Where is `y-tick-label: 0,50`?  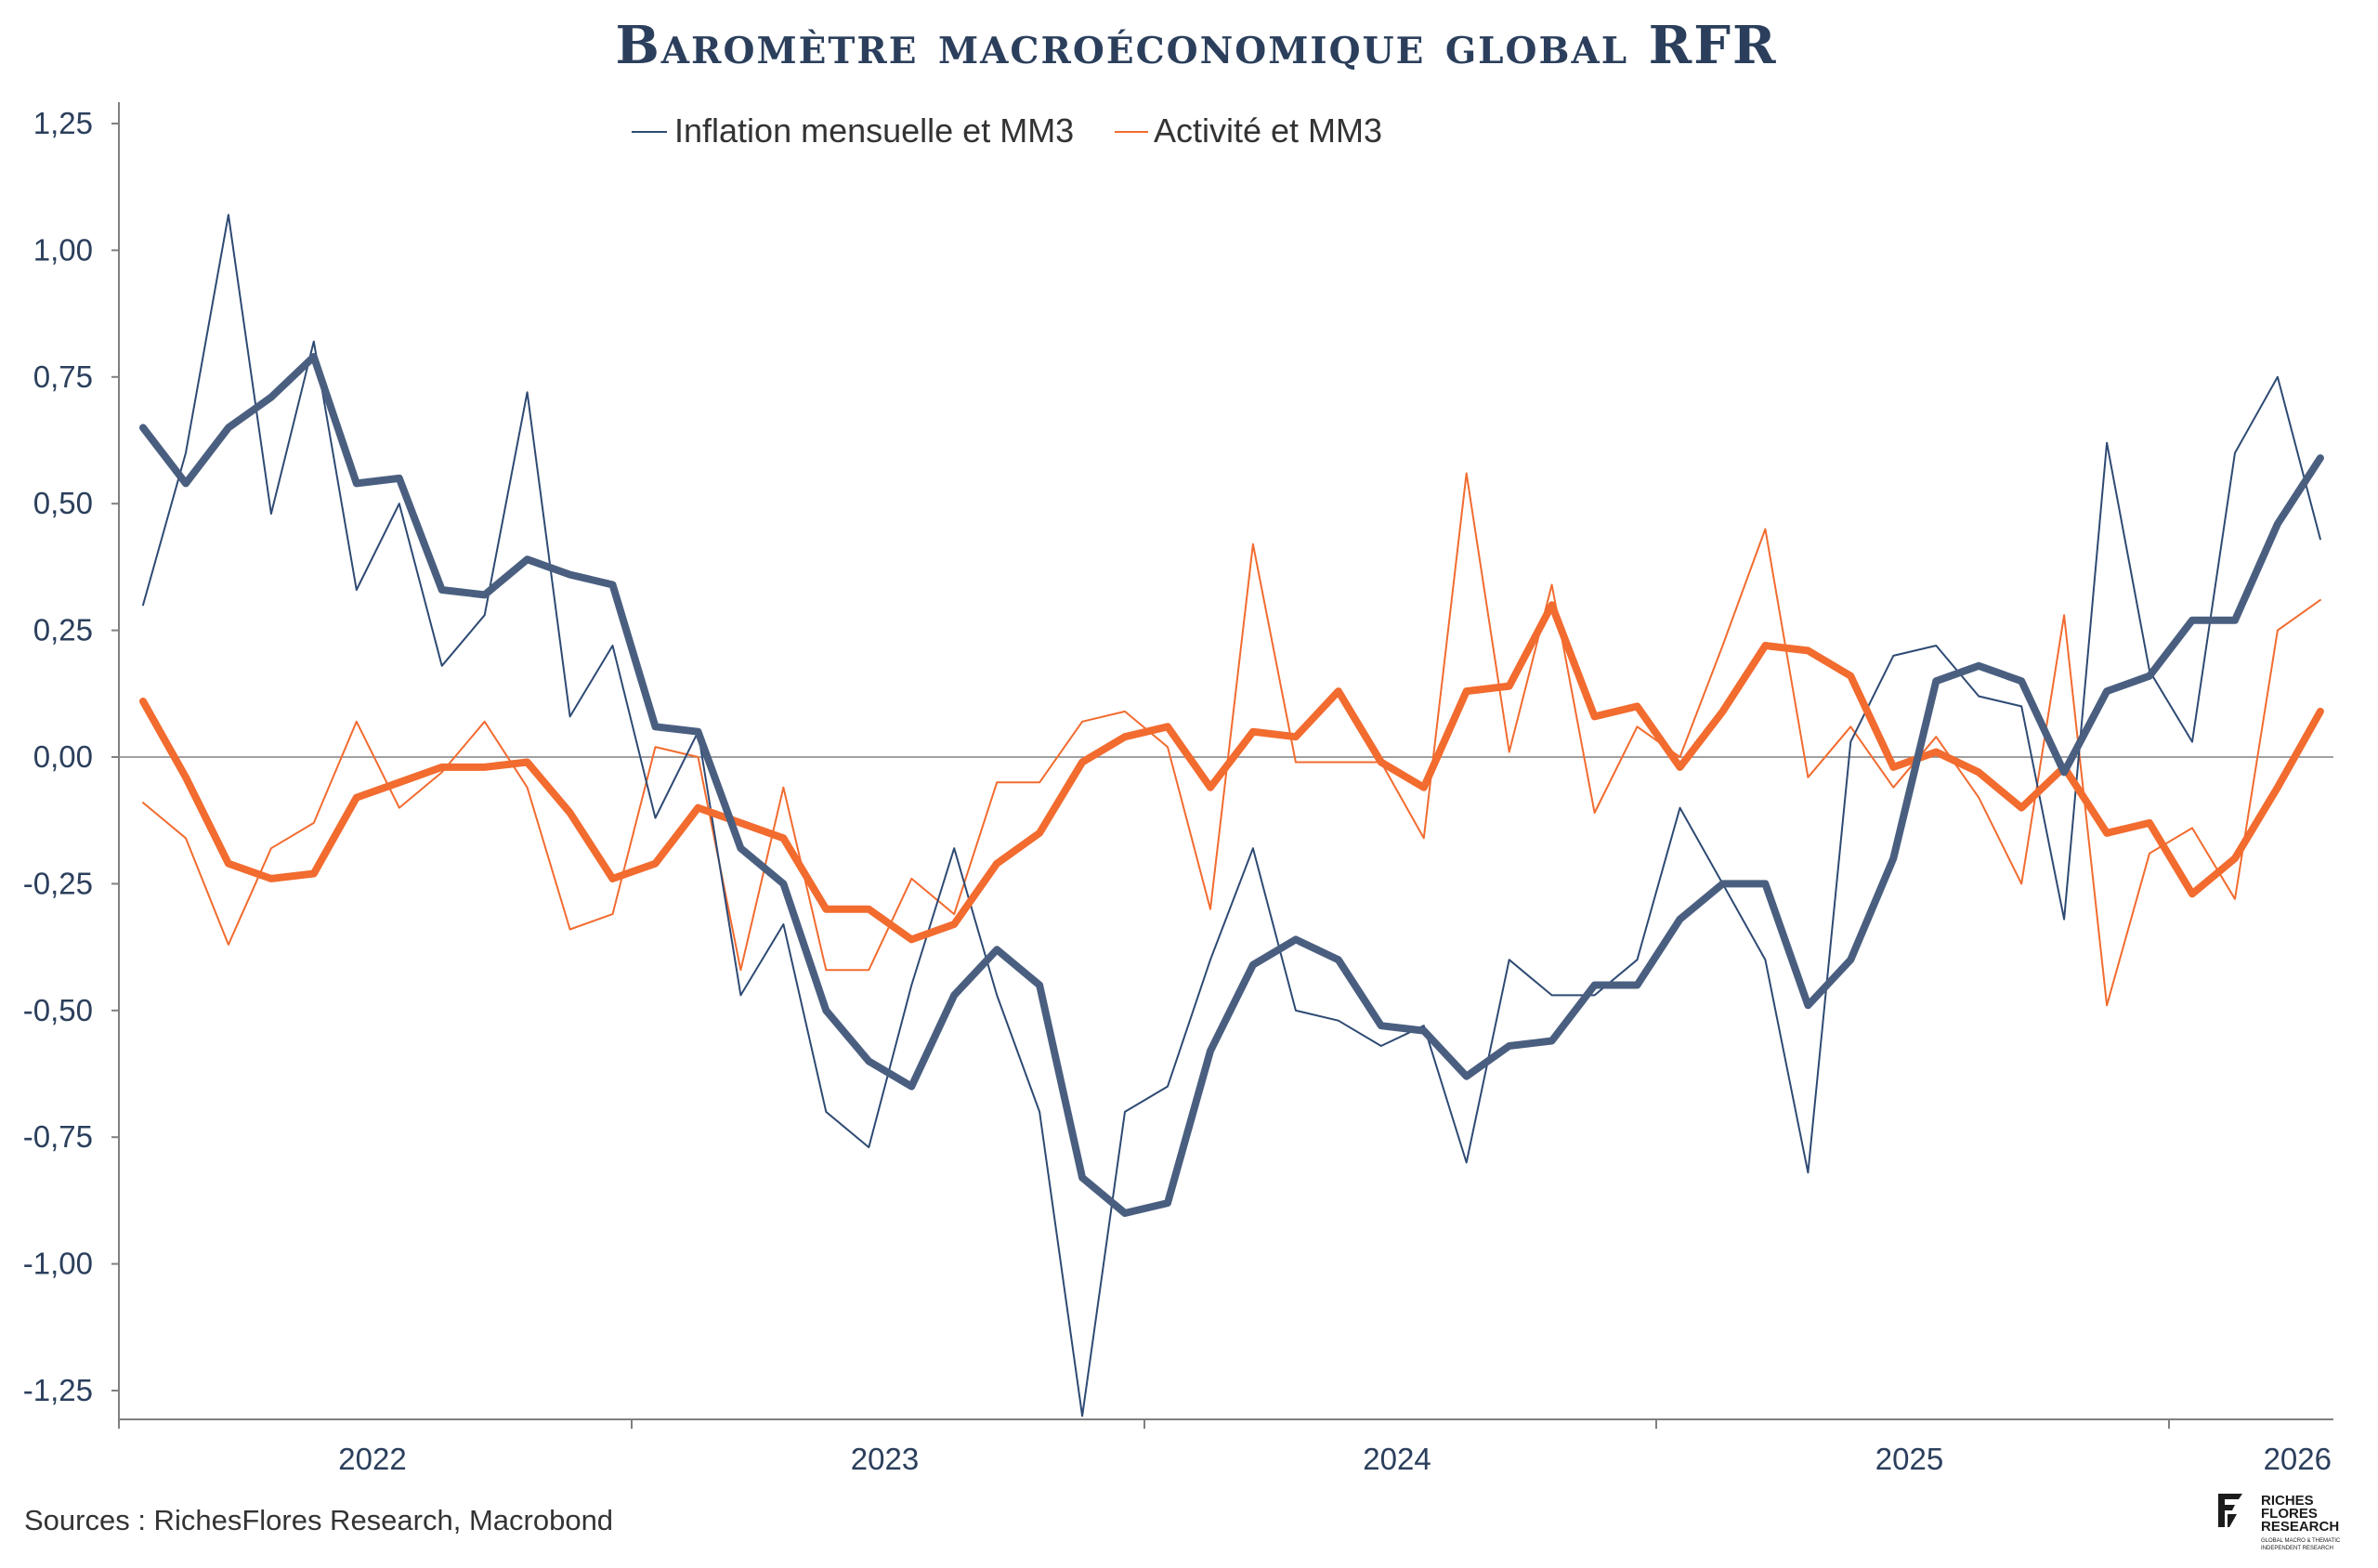
y-tick-label: 0,50 is located at coordinates (63, 503).